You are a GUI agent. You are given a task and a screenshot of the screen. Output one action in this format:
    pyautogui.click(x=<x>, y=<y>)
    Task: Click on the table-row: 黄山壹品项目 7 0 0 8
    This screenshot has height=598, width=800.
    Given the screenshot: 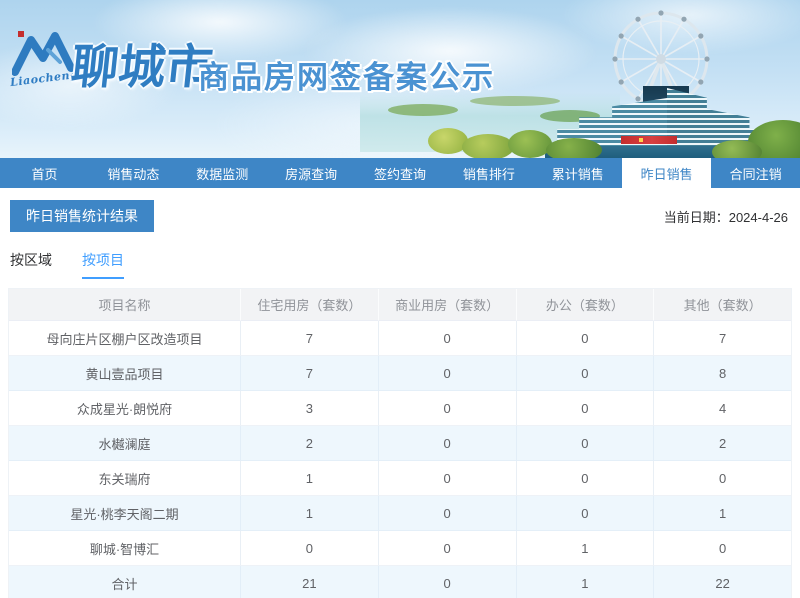 What is the action you would take?
    pyautogui.click(x=400, y=373)
    